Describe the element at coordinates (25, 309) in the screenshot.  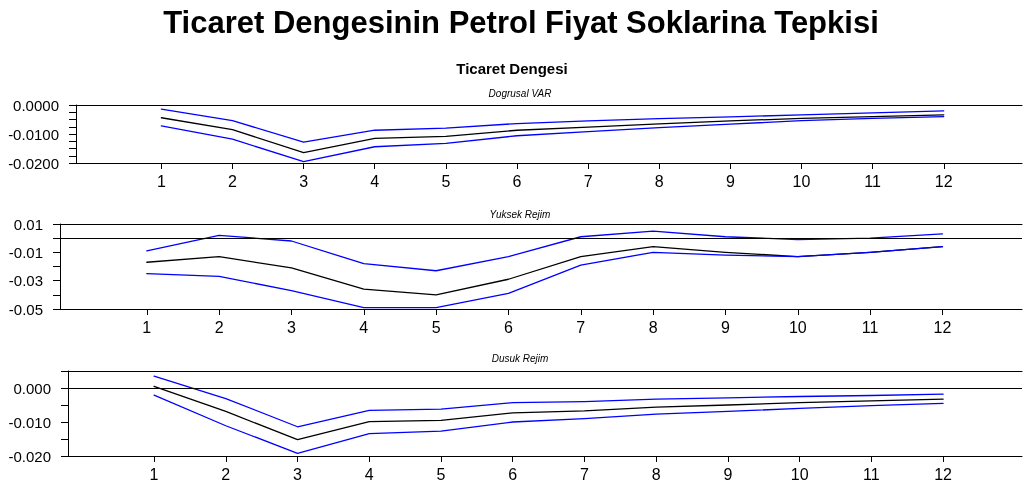
I see `y-tick-label: -0.05` at that location.